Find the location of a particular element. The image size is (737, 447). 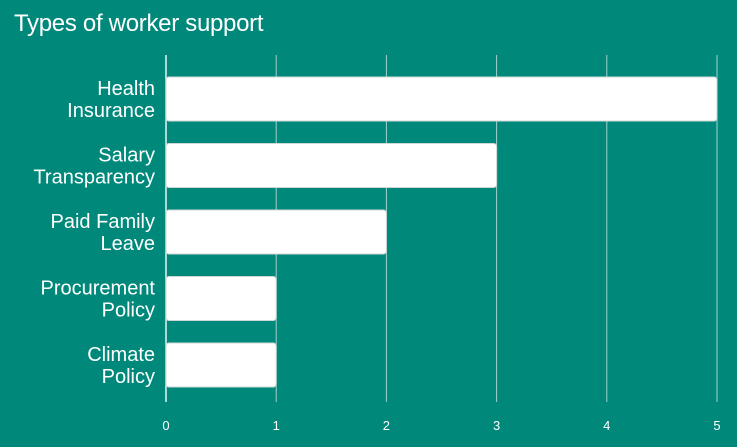

category-label-line: Salary is located at coordinates (126, 156).